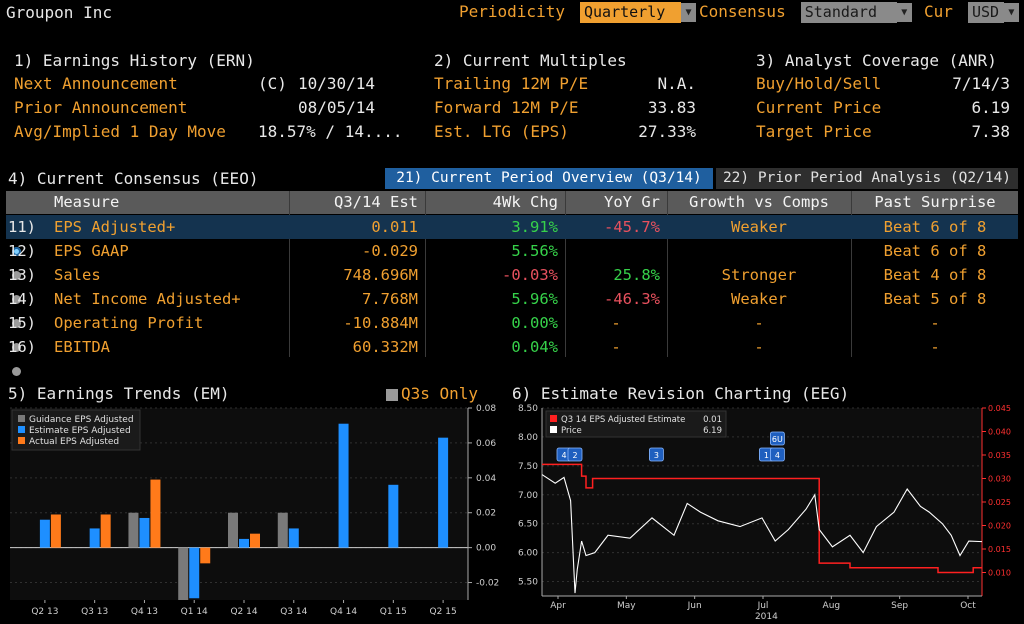  I want to click on forward-pe-label: Forward 12M P/E, so click(506, 107).